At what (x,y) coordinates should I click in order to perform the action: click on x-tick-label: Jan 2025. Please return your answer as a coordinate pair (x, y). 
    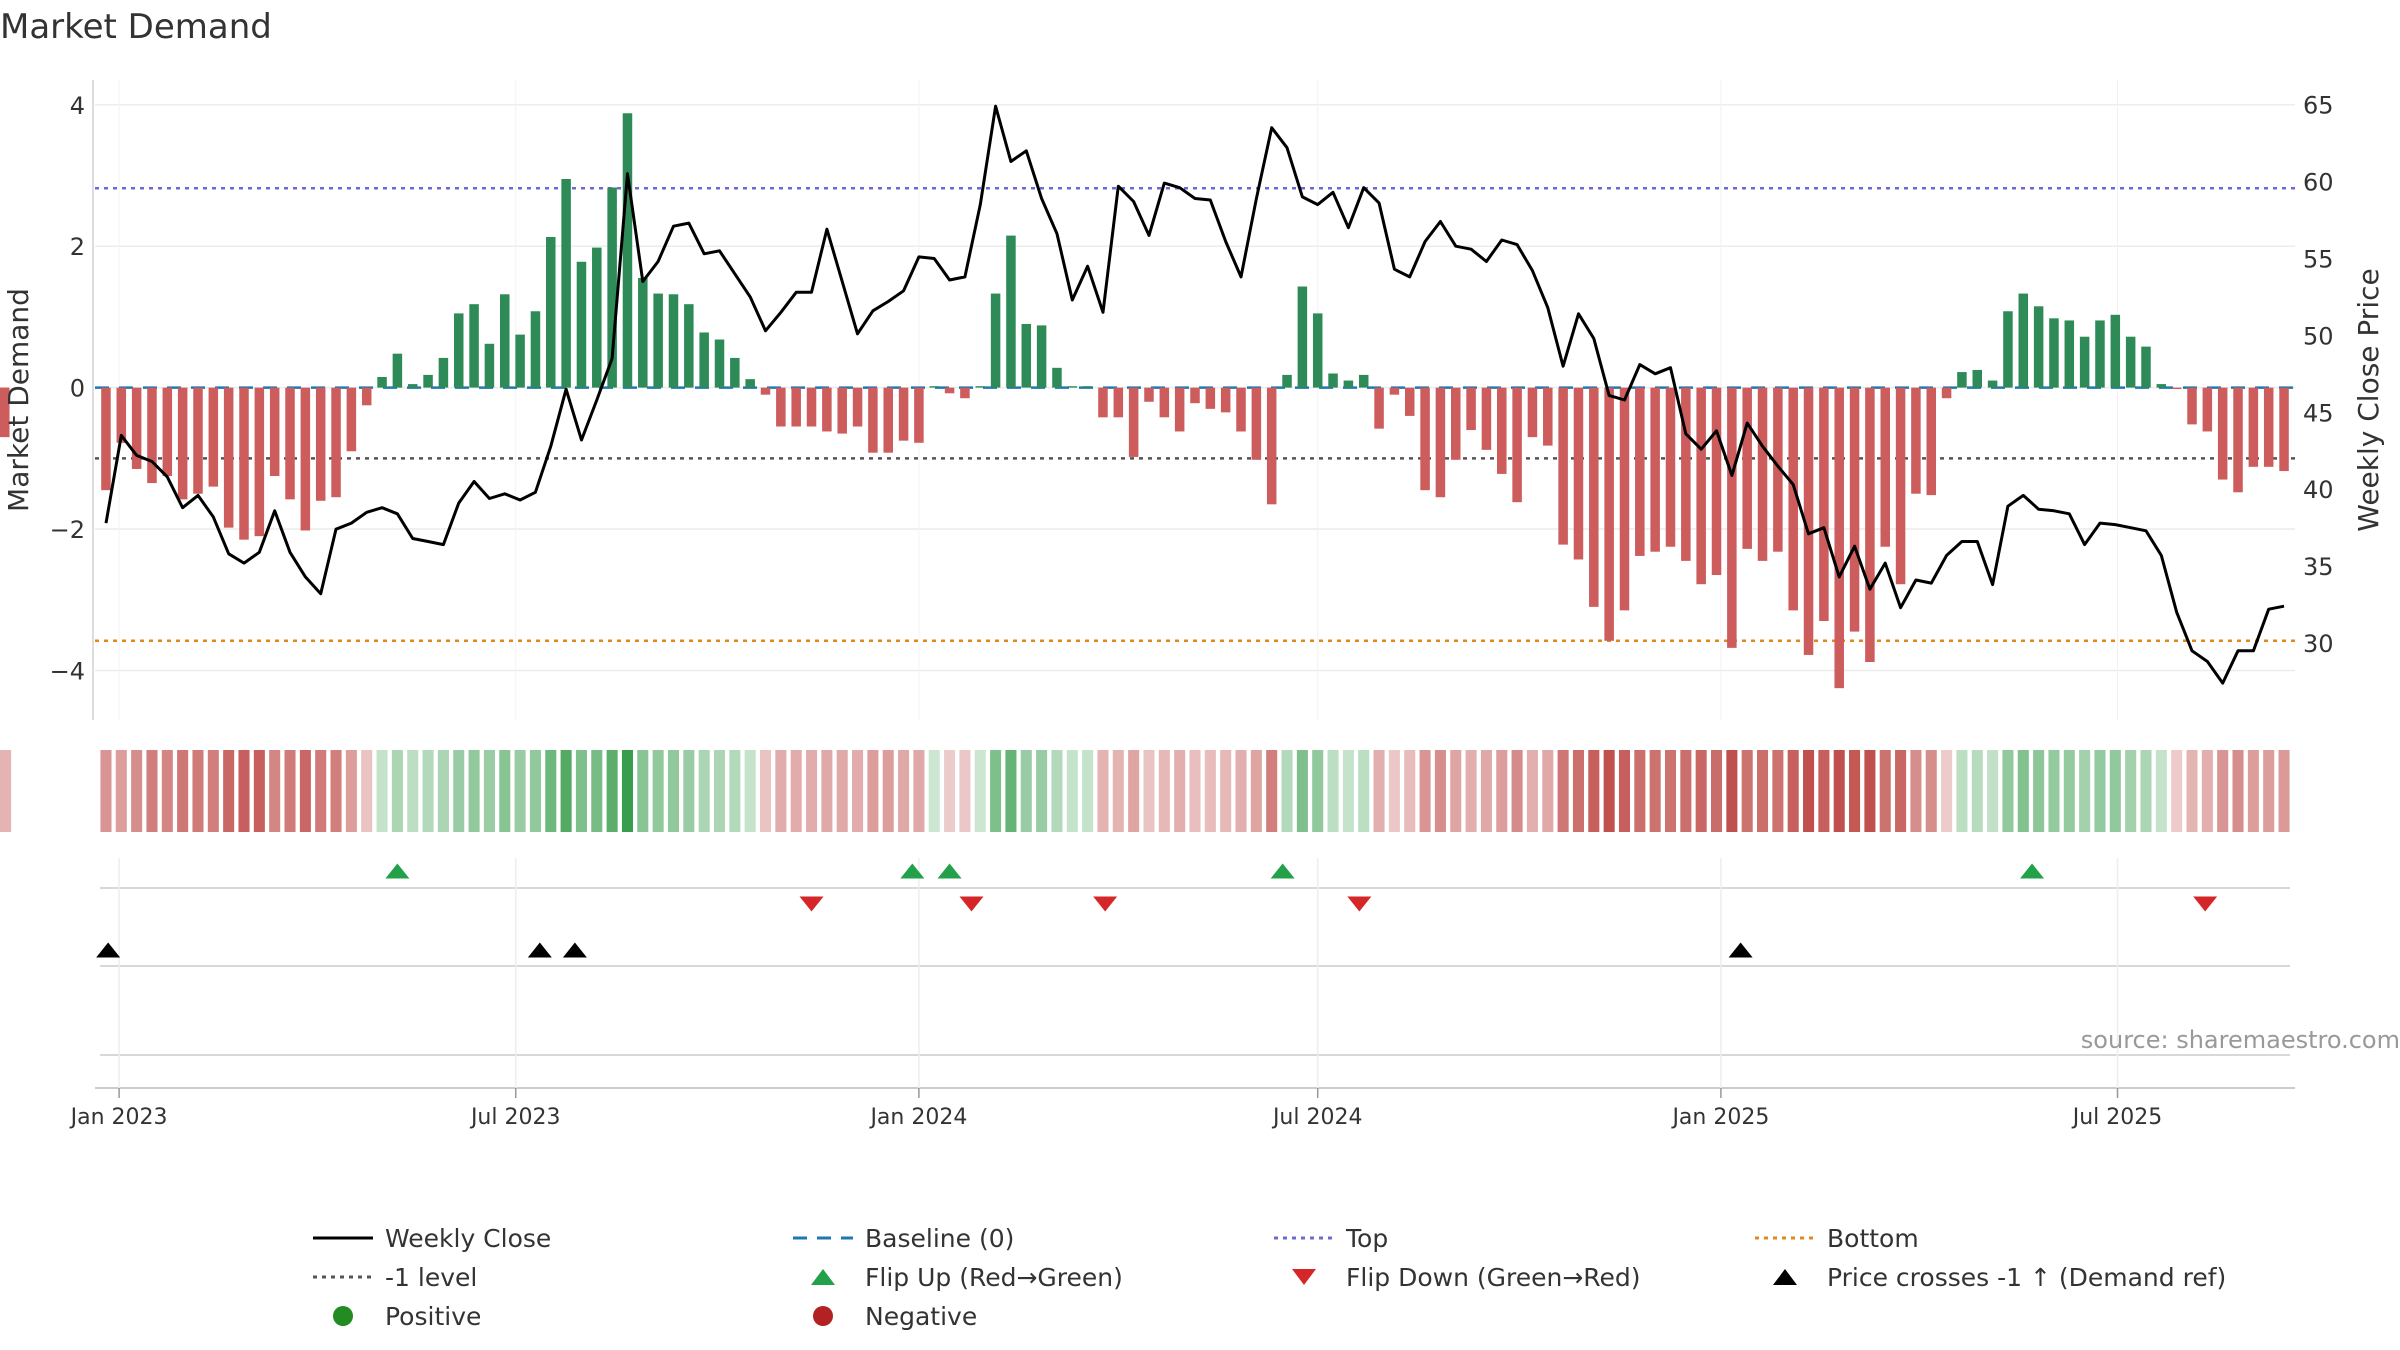
    Looking at the image, I should click on (1719, 1117).